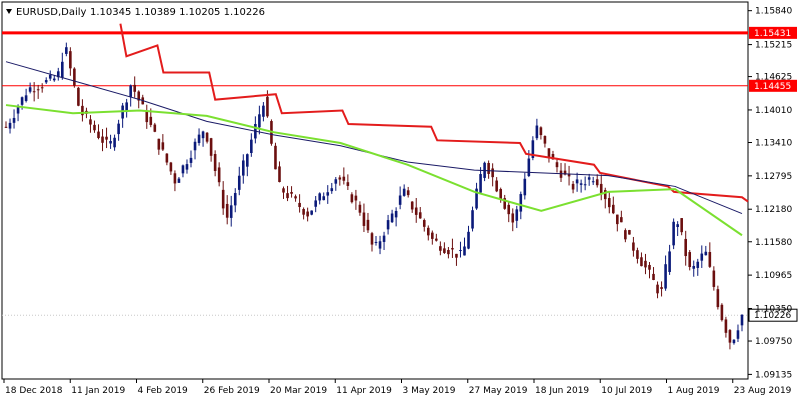 Image resolution: width=800 pixels, height=400 pixels. Describe the element at coordinates (773, 315) in the screenshot. I see `current-price-tag` at that location.